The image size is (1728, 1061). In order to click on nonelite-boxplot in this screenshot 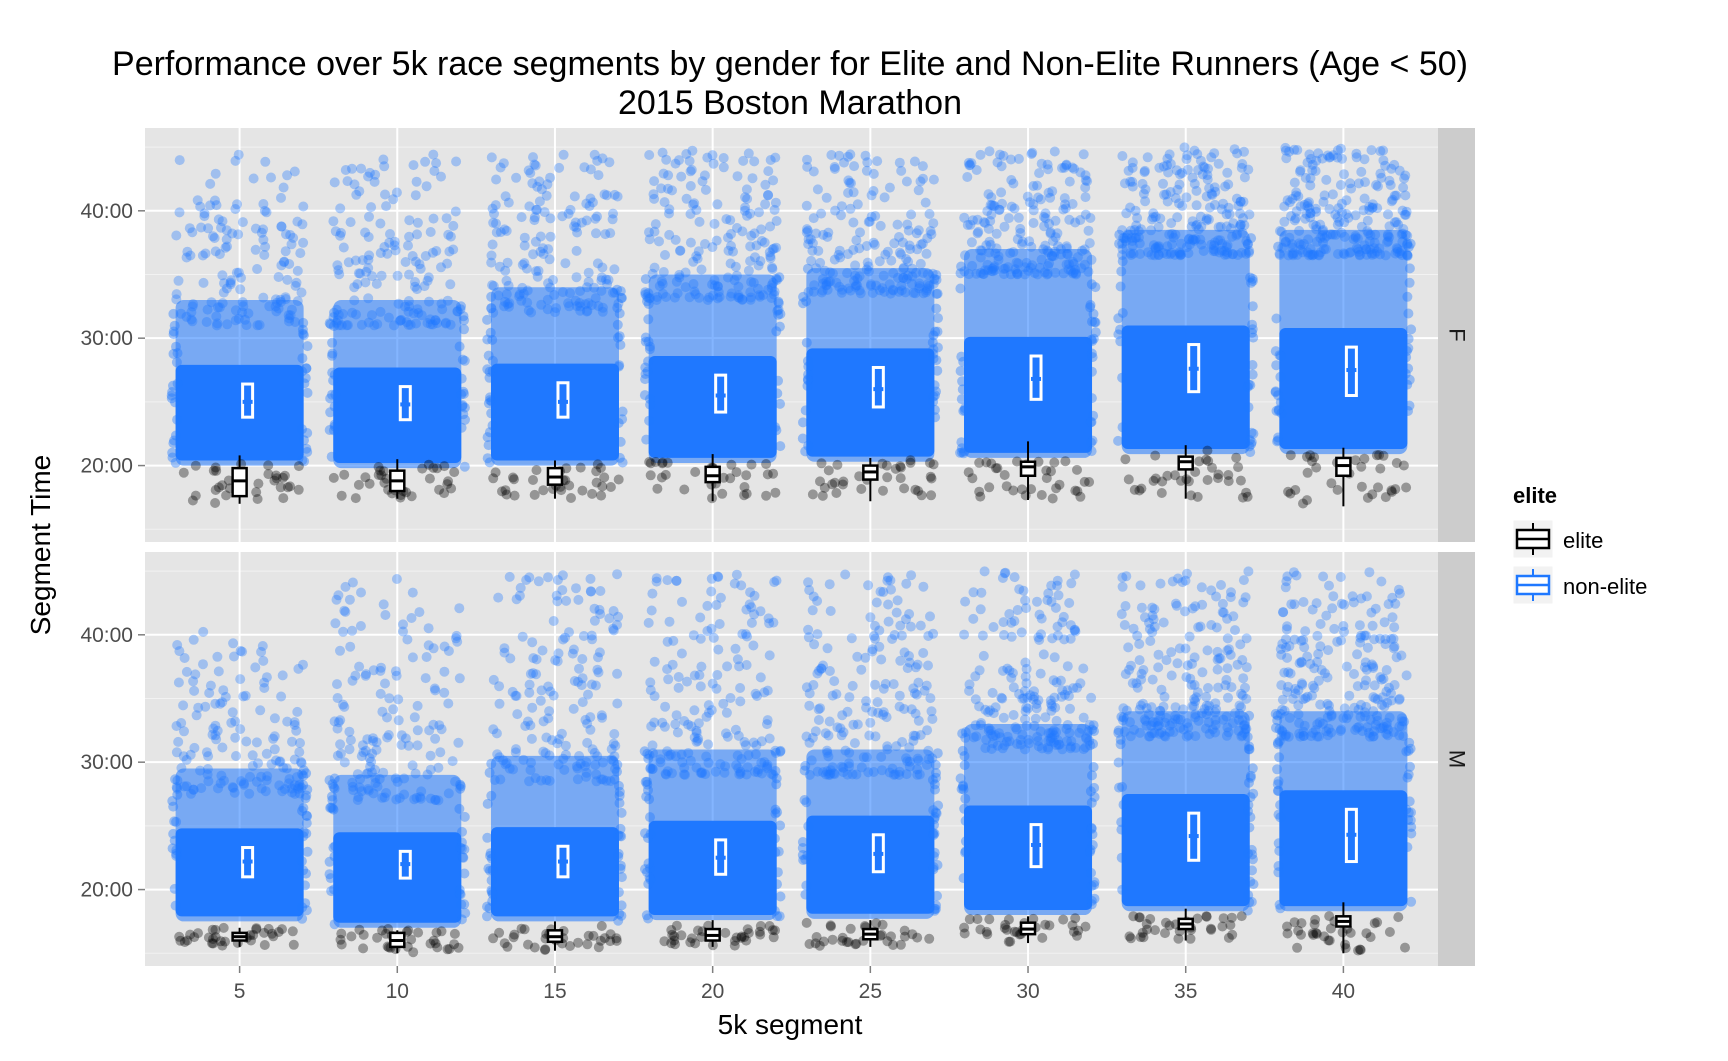, I will do `click(878, 387)`.